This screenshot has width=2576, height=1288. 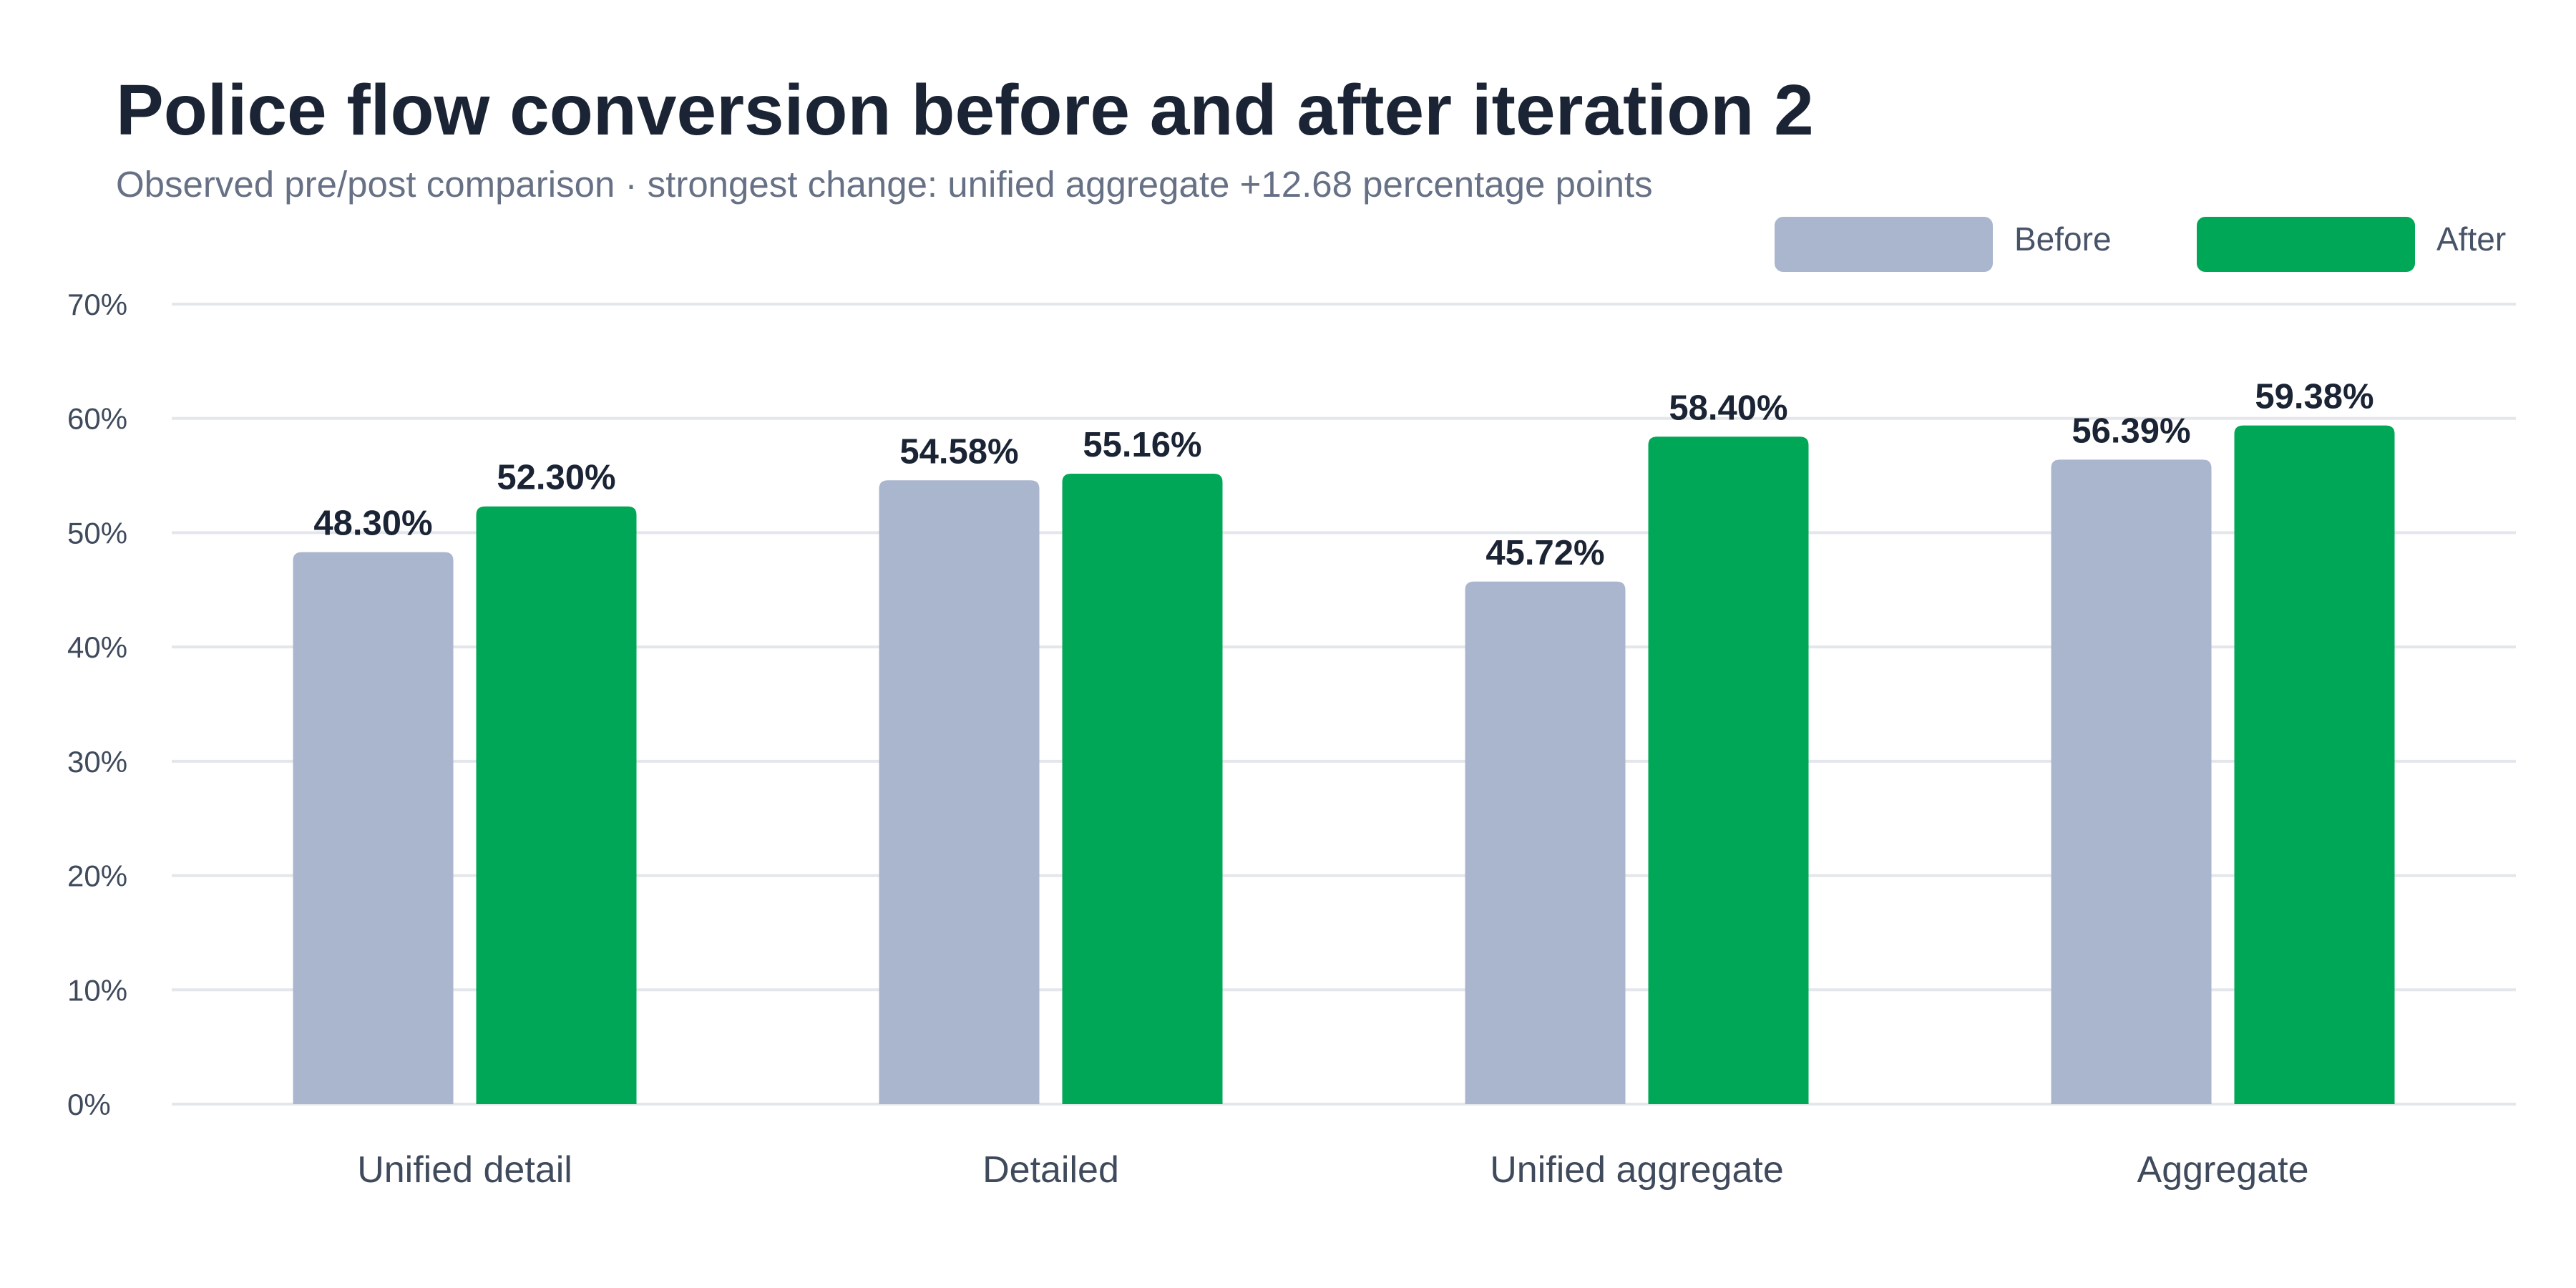 I want to click on data-label: 45.72%, so click(x=1544, y=553).